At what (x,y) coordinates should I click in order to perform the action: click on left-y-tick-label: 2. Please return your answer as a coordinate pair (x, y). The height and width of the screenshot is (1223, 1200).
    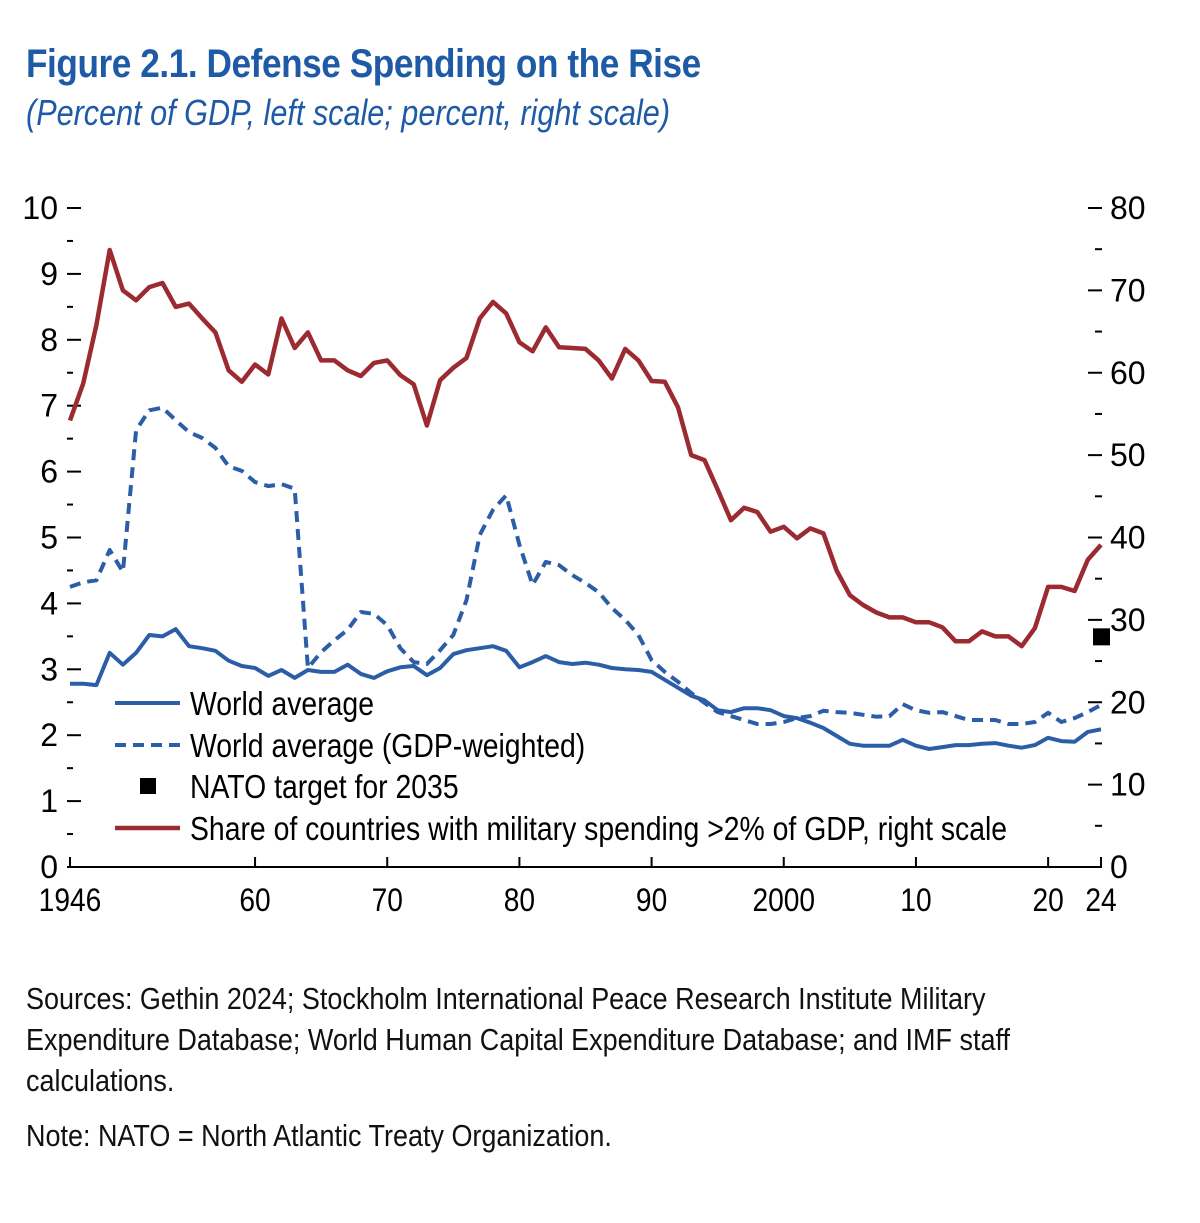
    Looking at the image, I should click on (49, 735).